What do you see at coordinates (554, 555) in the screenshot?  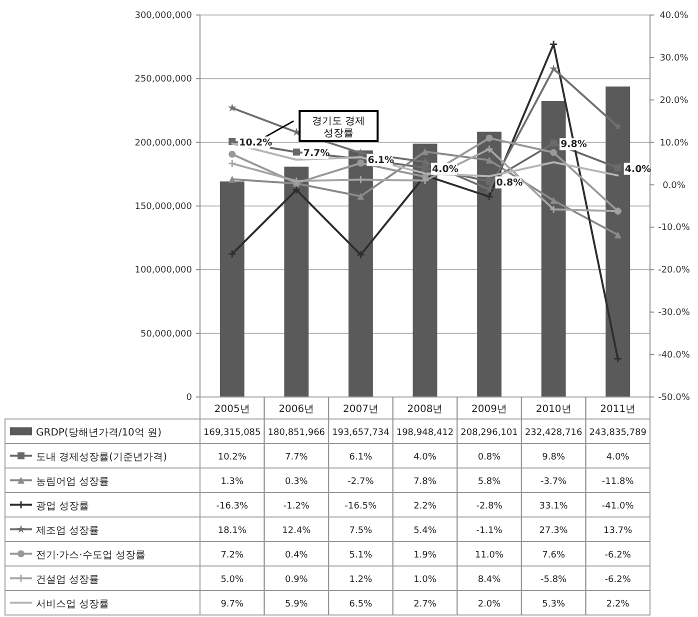 I see `data-label: 7.6%` at bounding box center [554, 555].